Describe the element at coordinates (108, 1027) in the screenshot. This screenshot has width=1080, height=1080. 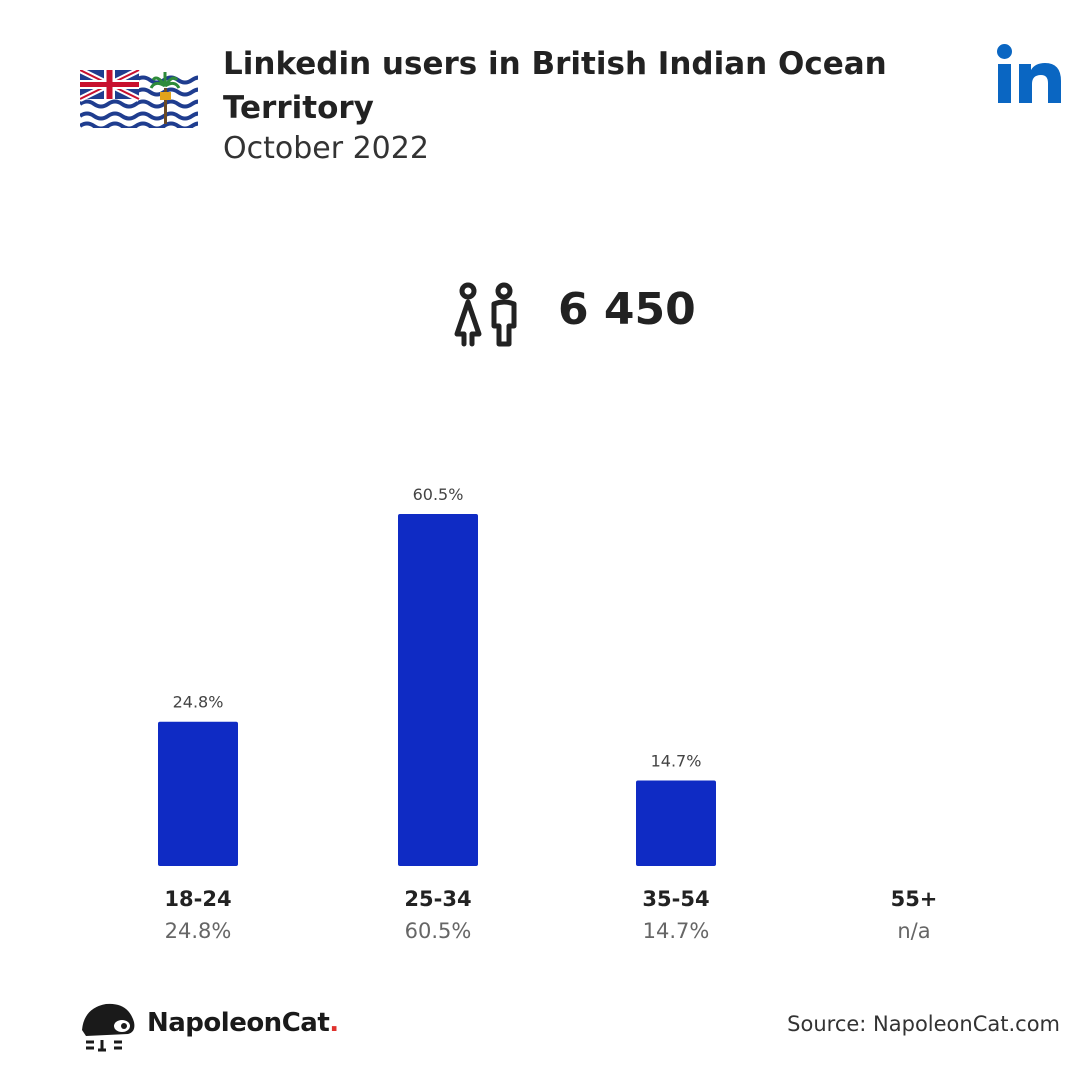
I see `napoleoncat-logo-icon` at that location.